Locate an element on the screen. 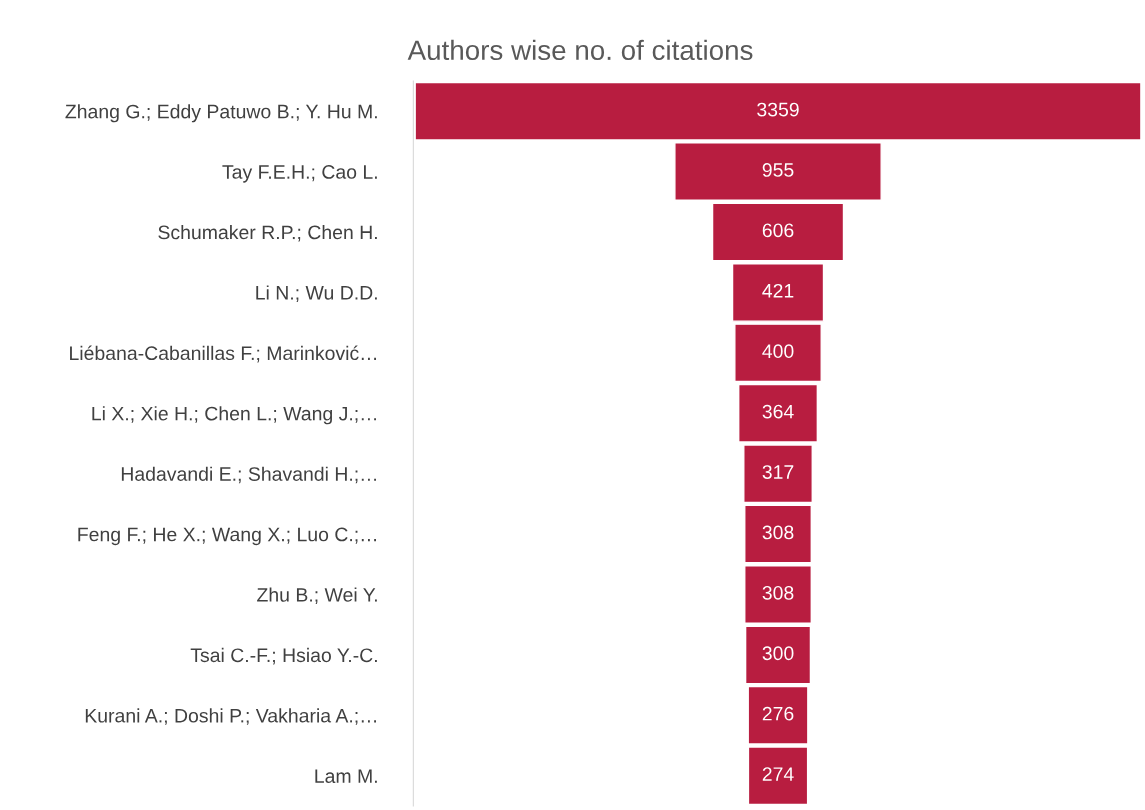 This screenshot has height=810, width=1145. data-label: 421 is located at coordinates (778, 290).